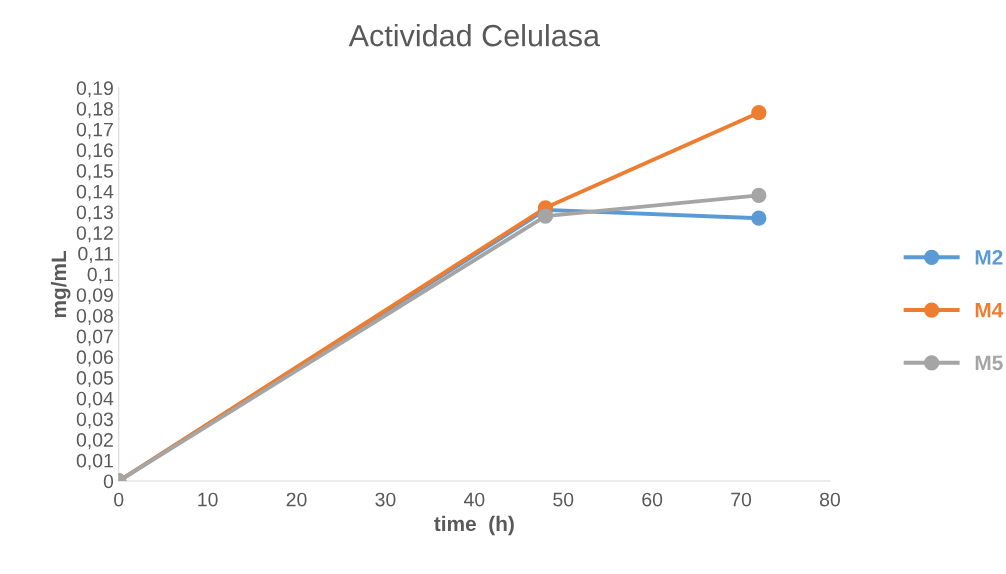  What do you see at coordinates (100, 275) in the screenshot?
I see `y-tick-label: 0,1` at bounding box center [100, 275].